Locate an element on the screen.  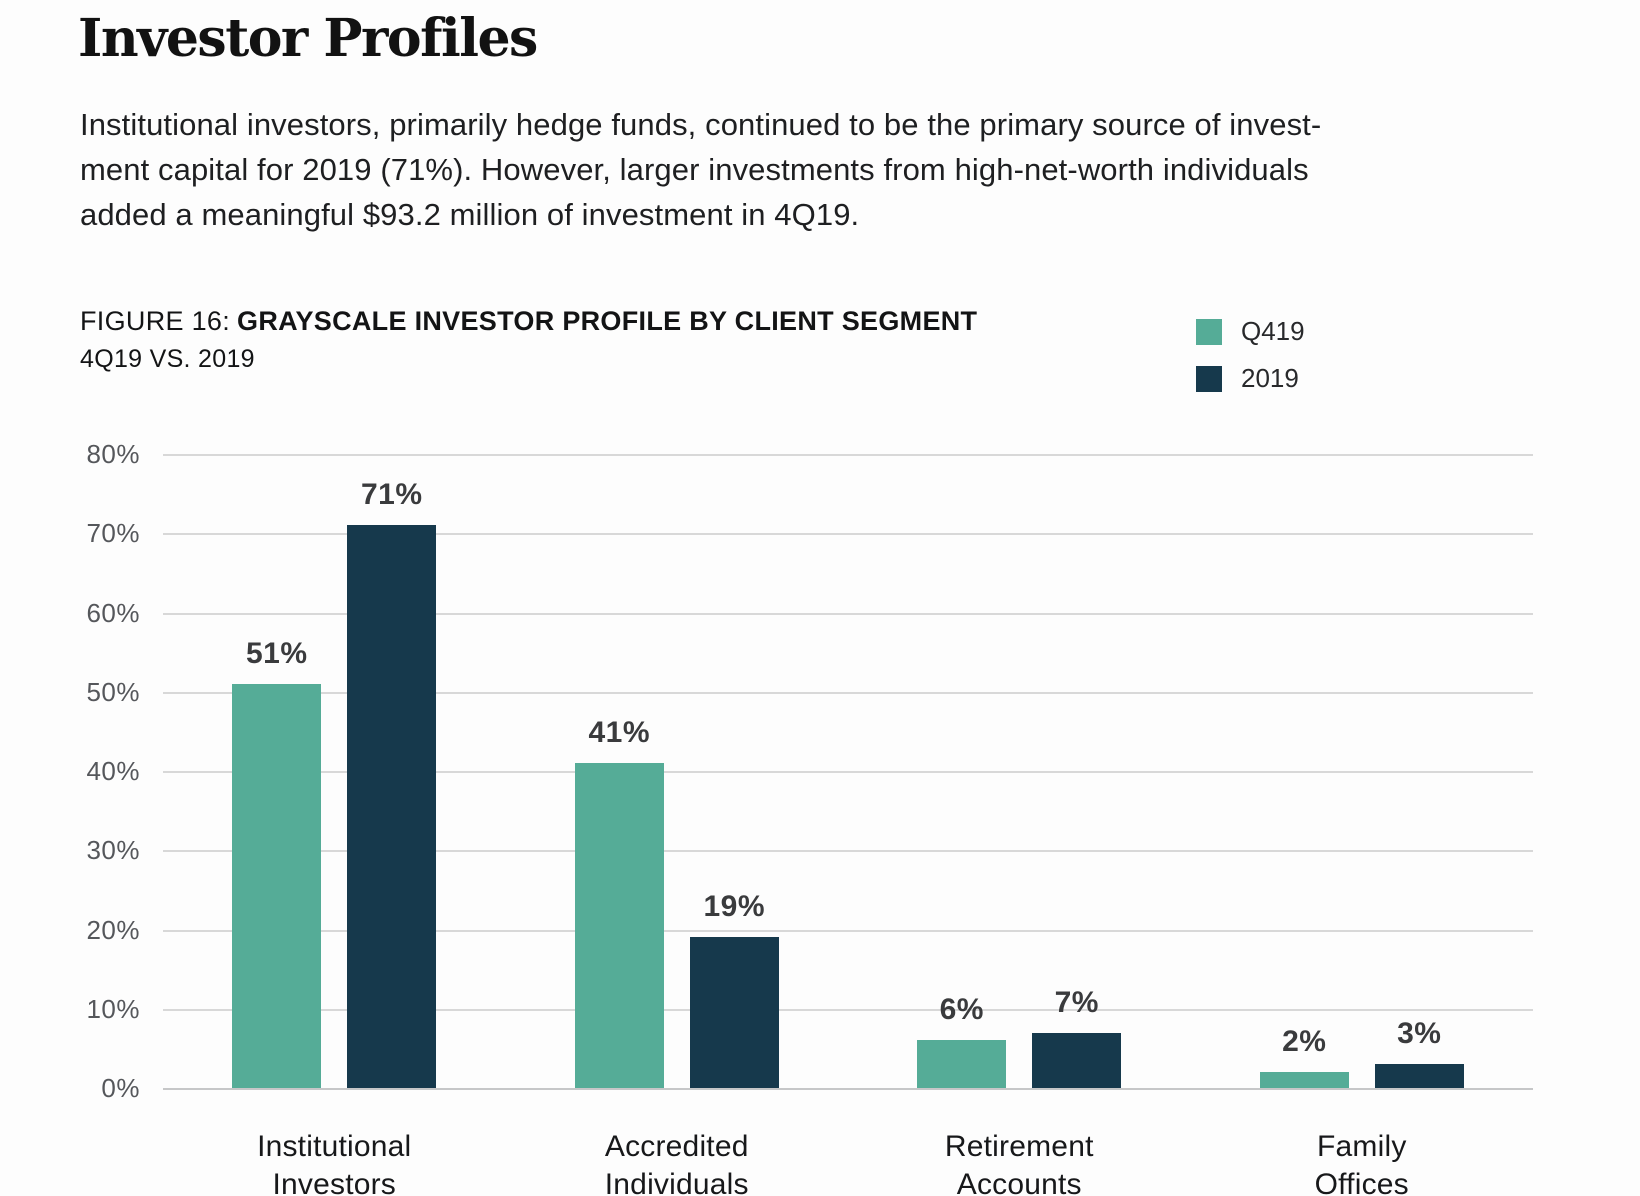
bar-2019-accredited-individuals: 19% is located at coordinates (734, 989).